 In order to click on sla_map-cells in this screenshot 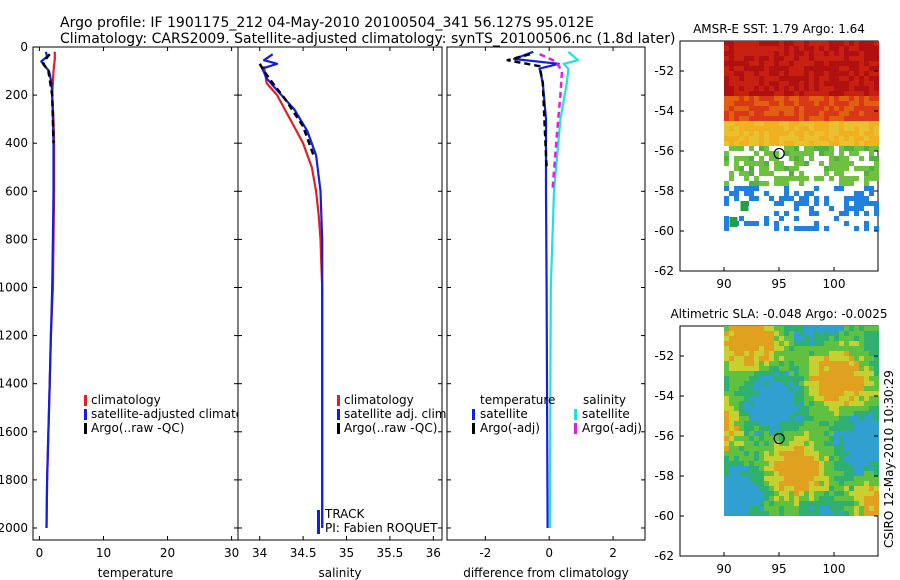, I will do `click(801, 421)`.